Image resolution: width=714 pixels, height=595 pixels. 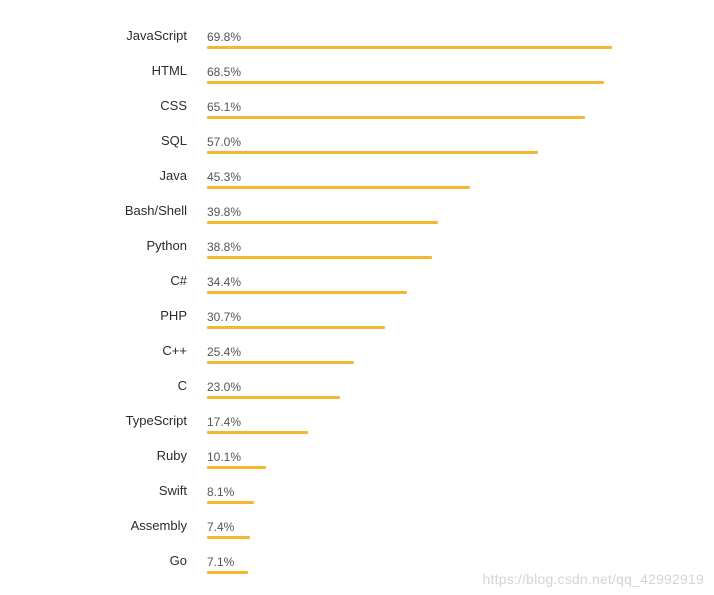 I want to click on value-label: 17.4%, so click(x=224, y=422).